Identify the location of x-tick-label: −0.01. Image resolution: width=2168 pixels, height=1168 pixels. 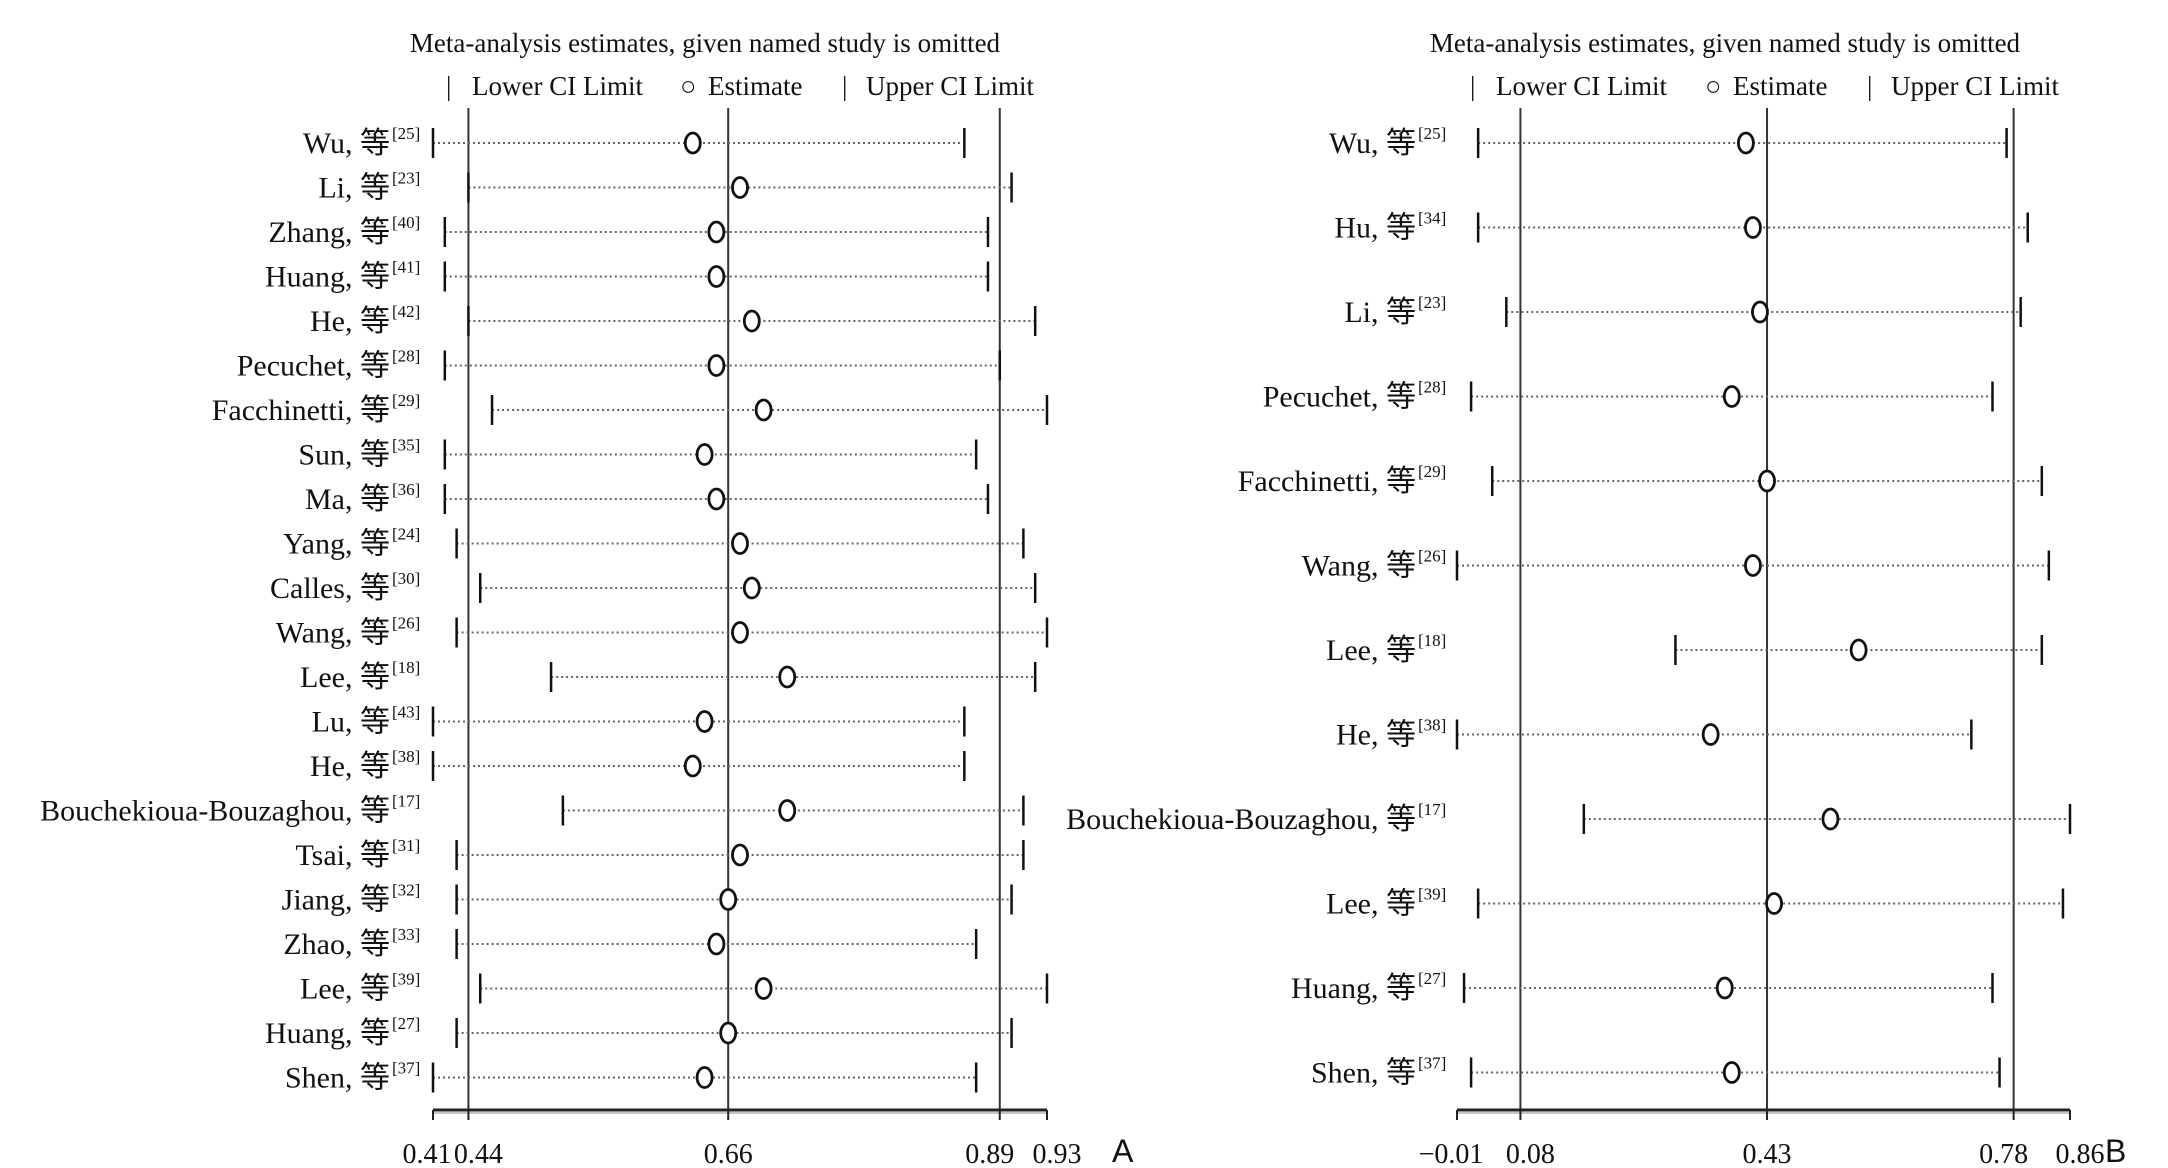
(1451, 1153).